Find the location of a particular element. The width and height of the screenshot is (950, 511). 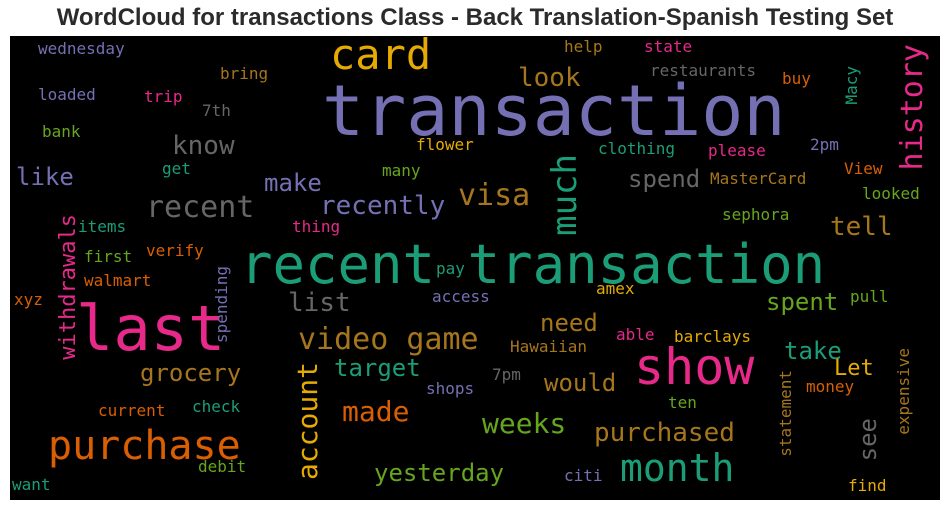

word-made: made is located at coordinates (376, 411).